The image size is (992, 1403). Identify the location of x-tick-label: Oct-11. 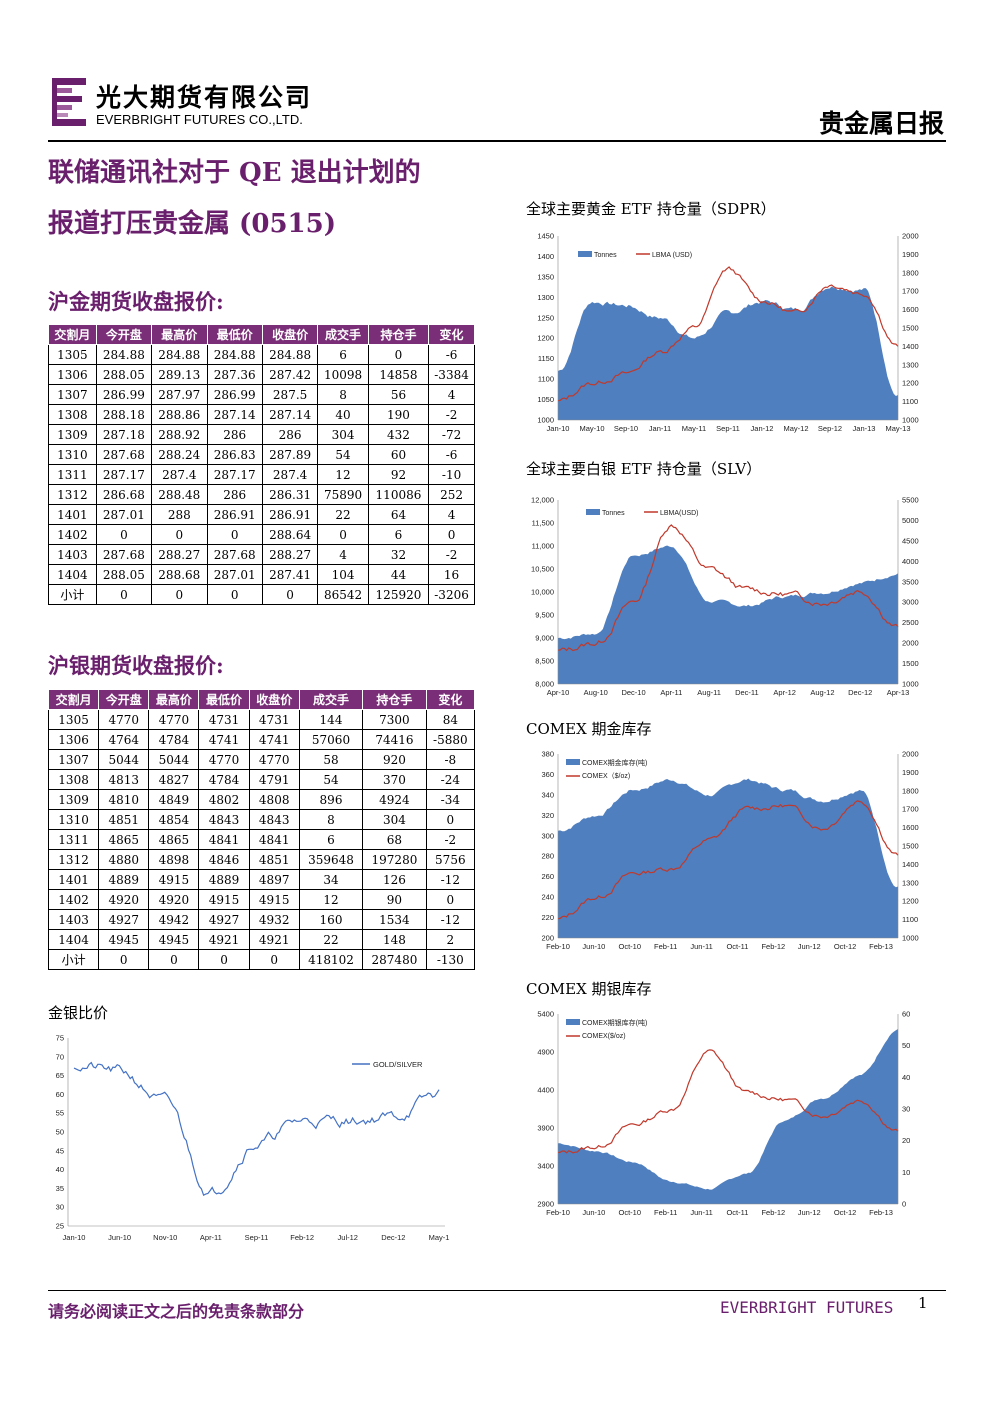
(737, 1212).